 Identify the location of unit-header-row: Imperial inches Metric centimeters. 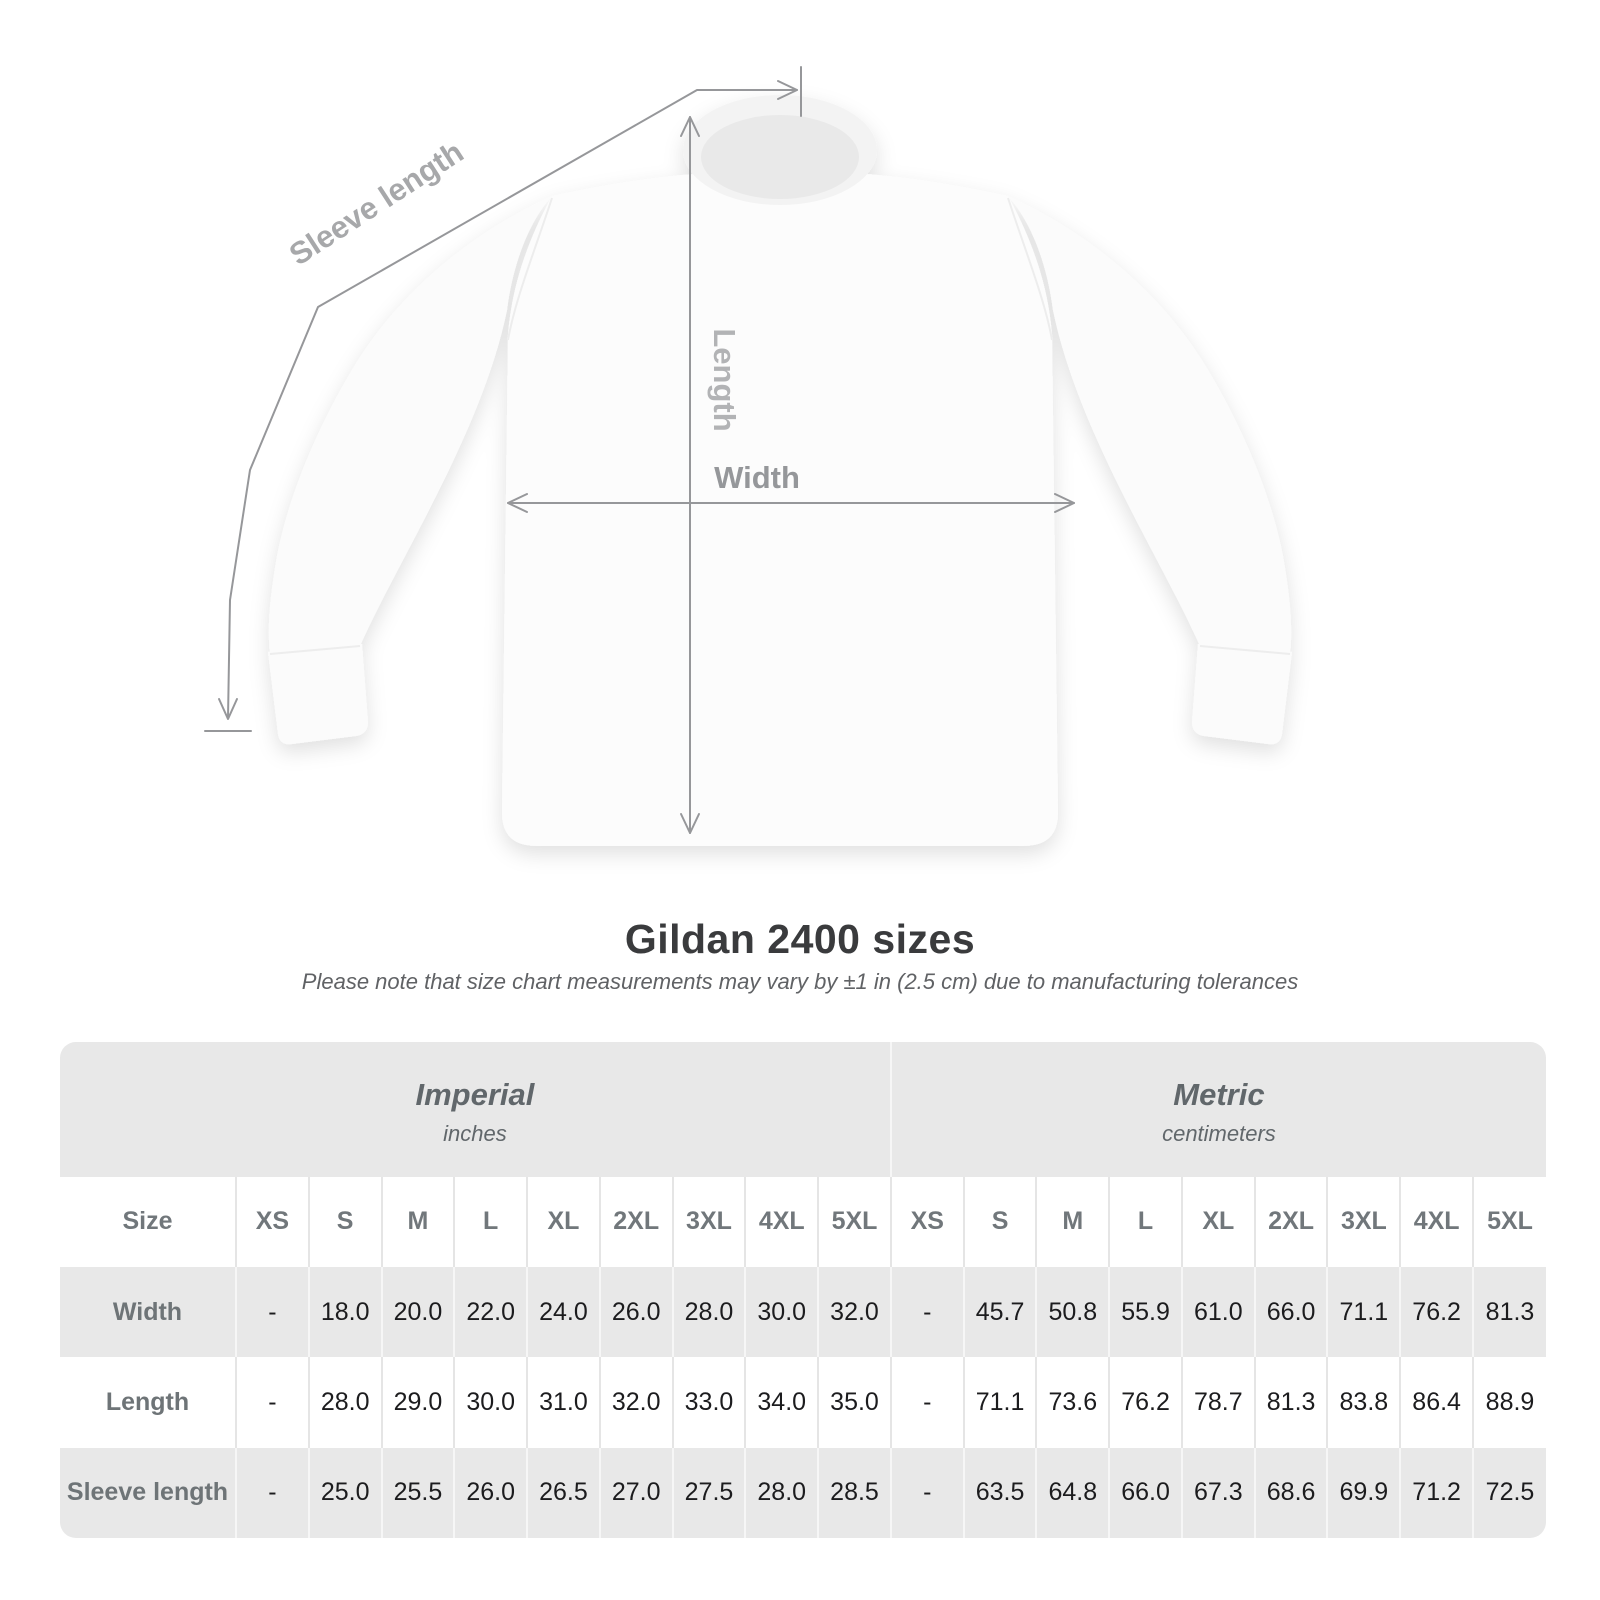
(803, 1109).